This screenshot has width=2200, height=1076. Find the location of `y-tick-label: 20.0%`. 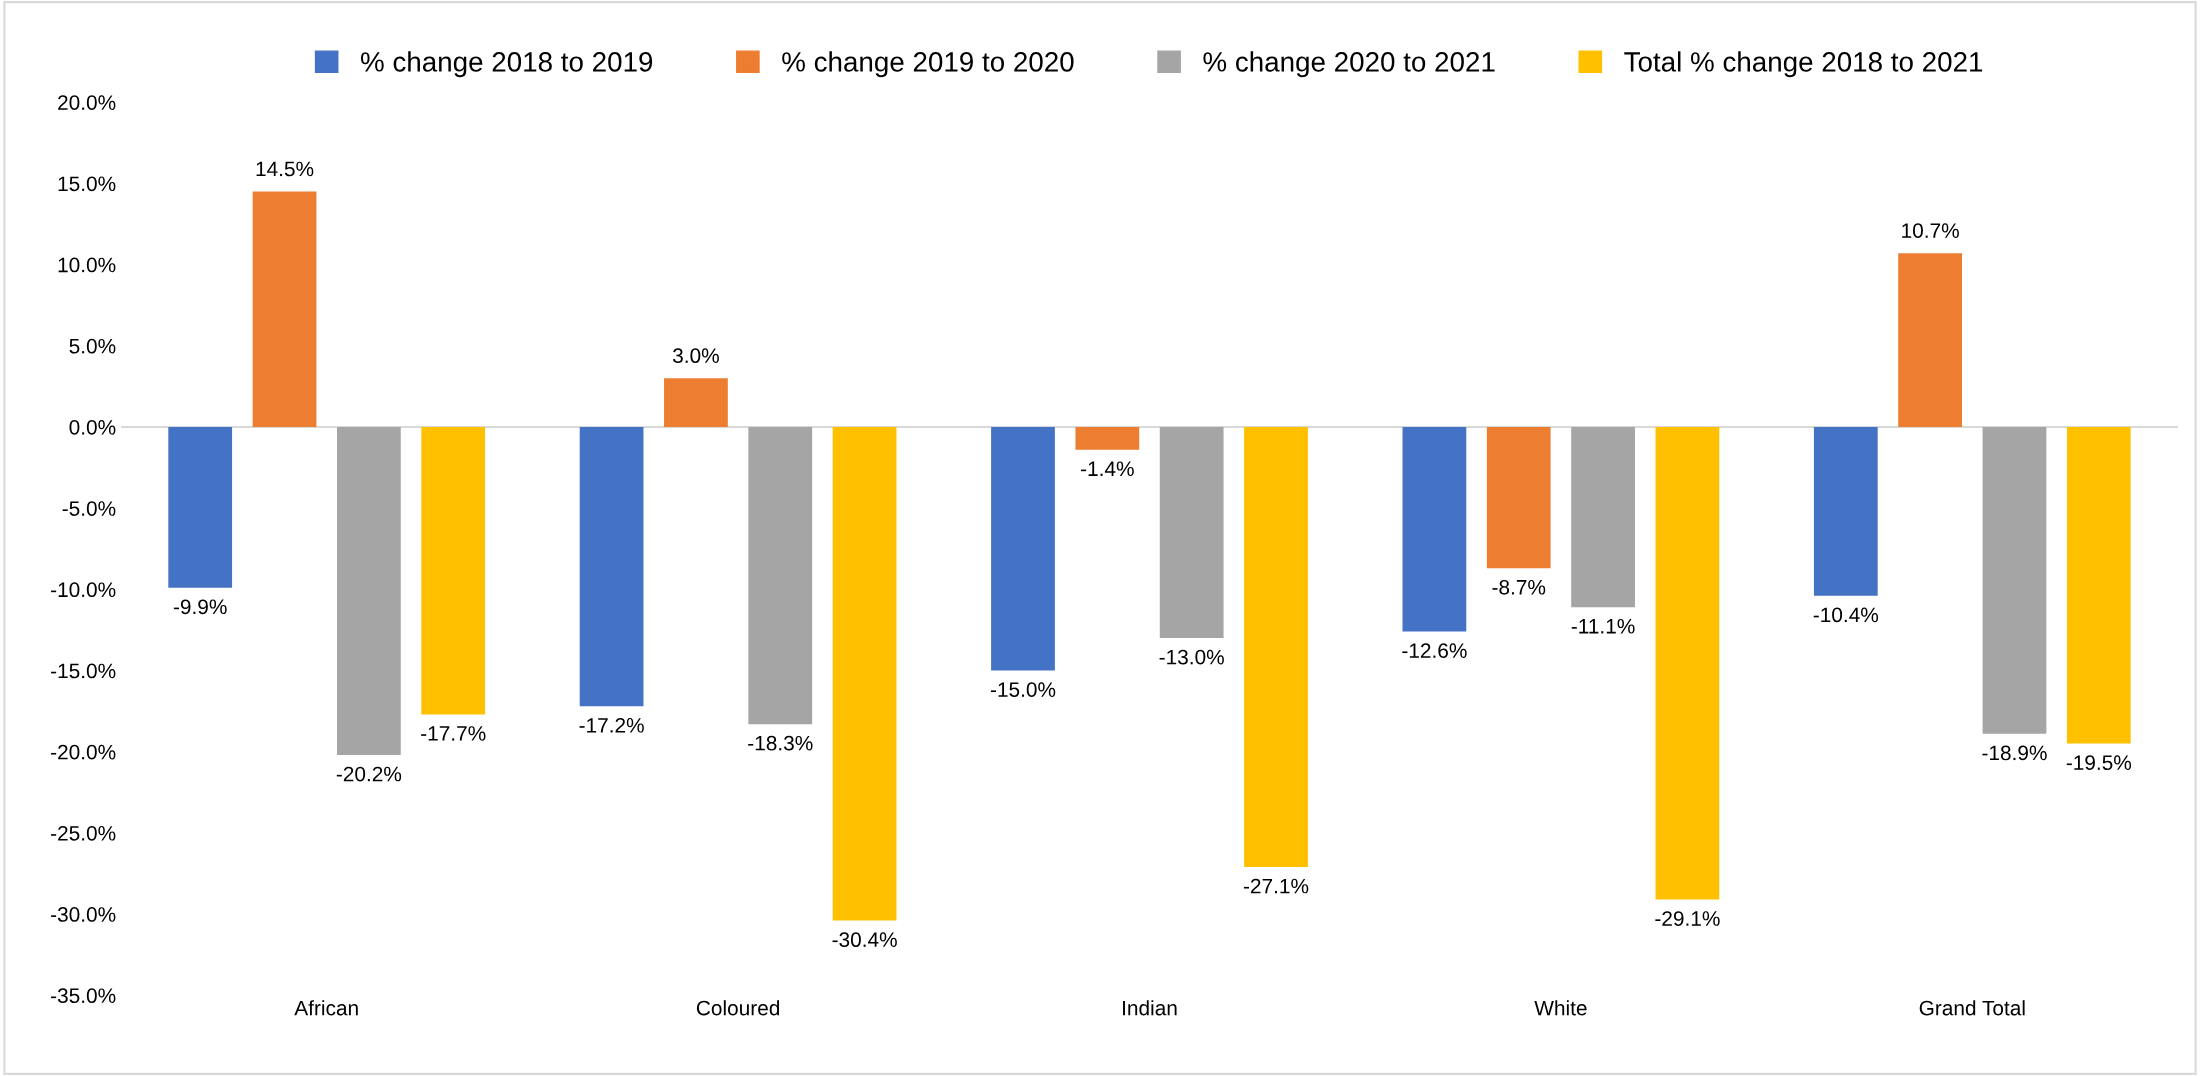

y-tick-label: 20.0% is located at coordinates (87, 102).